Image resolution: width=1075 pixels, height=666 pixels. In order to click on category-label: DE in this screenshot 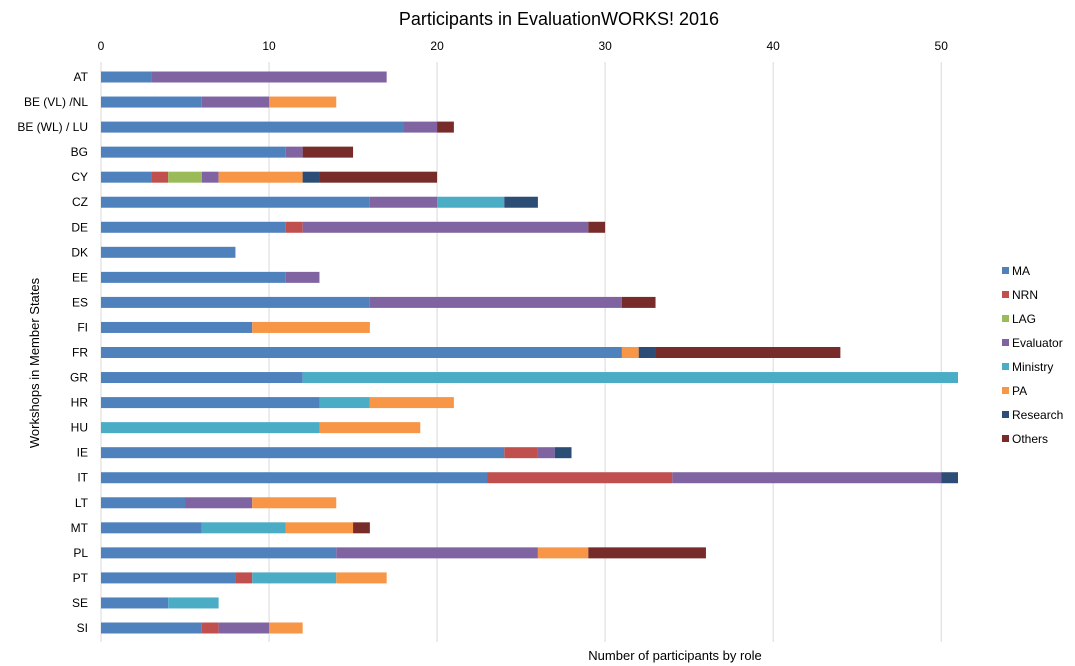, I will do `click(79, 227)`.